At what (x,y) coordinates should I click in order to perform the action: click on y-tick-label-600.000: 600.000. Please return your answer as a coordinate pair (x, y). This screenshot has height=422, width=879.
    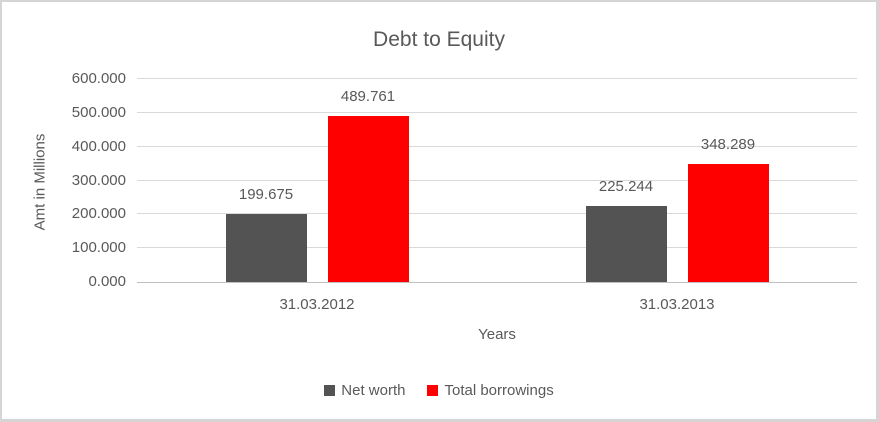
    Looking at the image, I should click on (98, 78).